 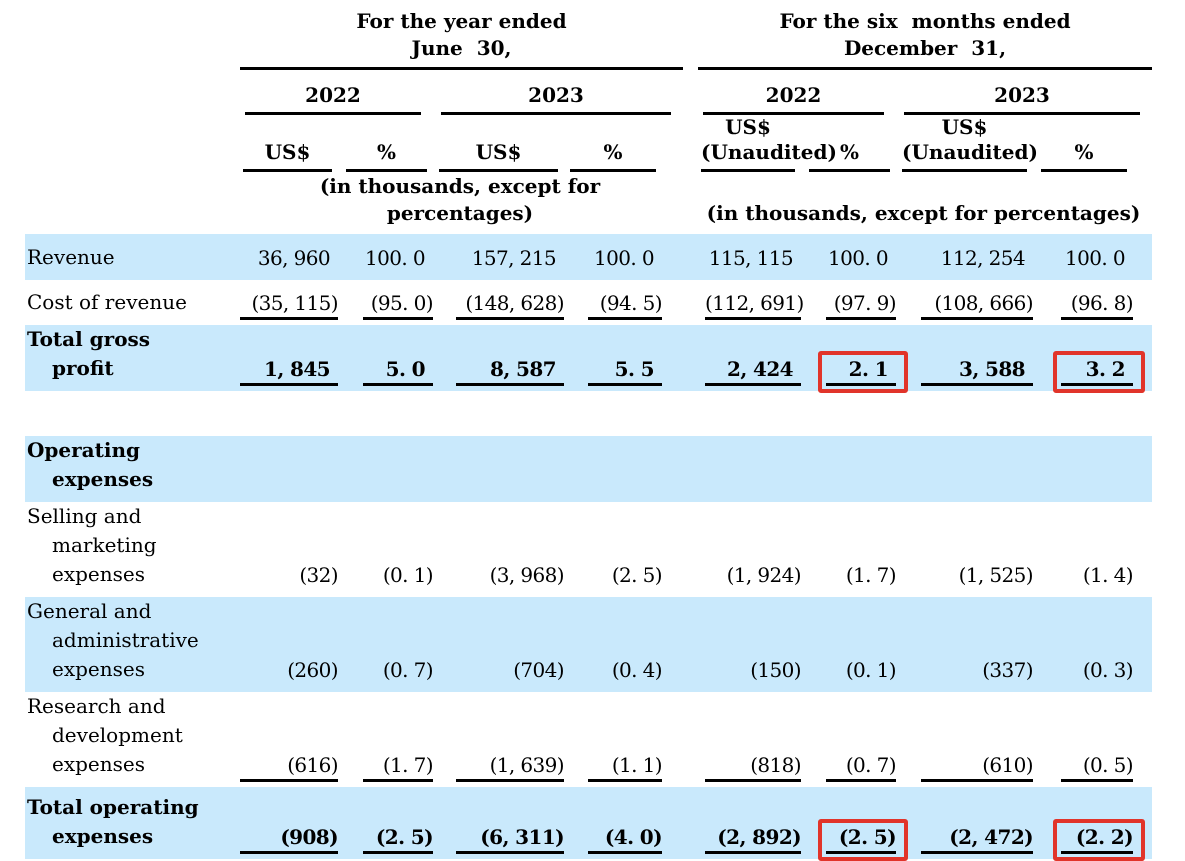 What do you see at coordinates (288, 358) in the screenshot?
I see `value-cell: 1, 845` at bounding box center [288, 358].